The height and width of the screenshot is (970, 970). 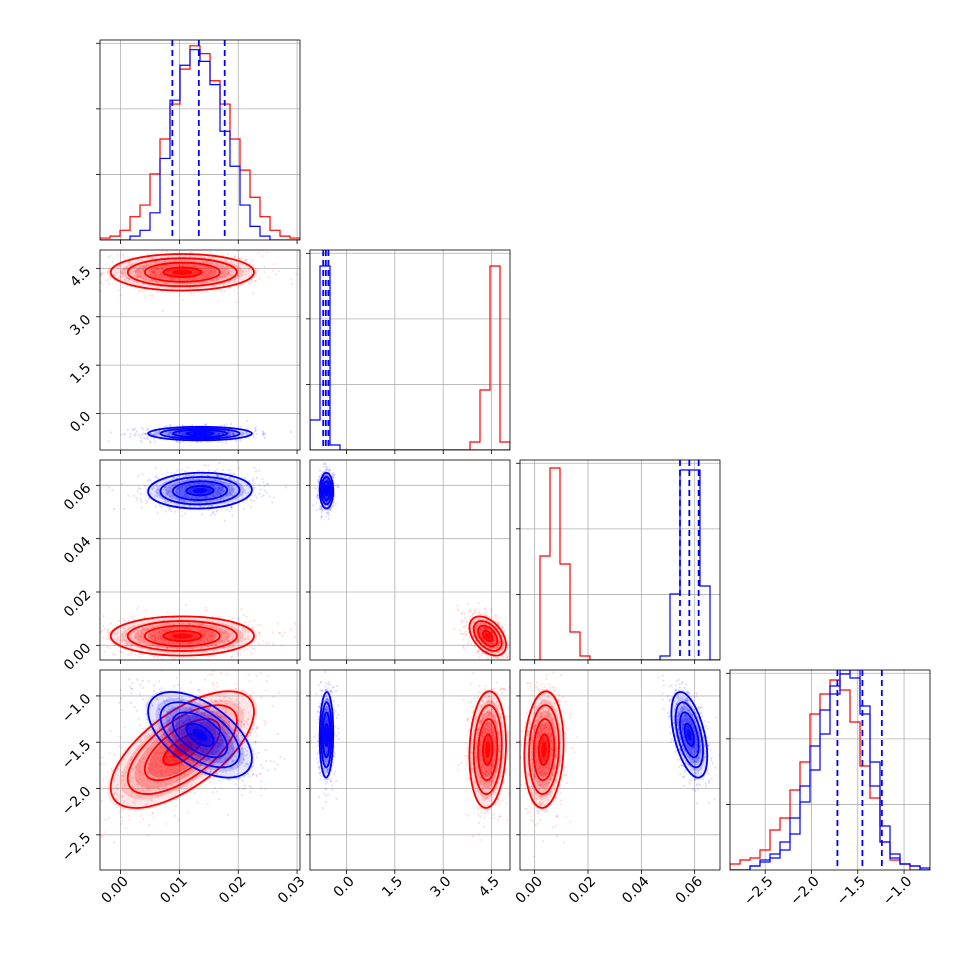 I want to click on y-tick-label: 0.02, so click(x=77, y=603).